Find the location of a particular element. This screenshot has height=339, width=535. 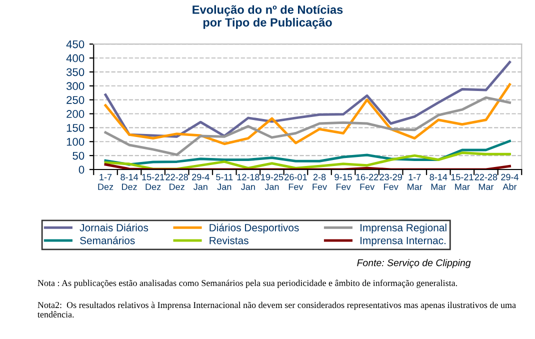

y-tick-label: 300 is located at coordinates (75, 86).